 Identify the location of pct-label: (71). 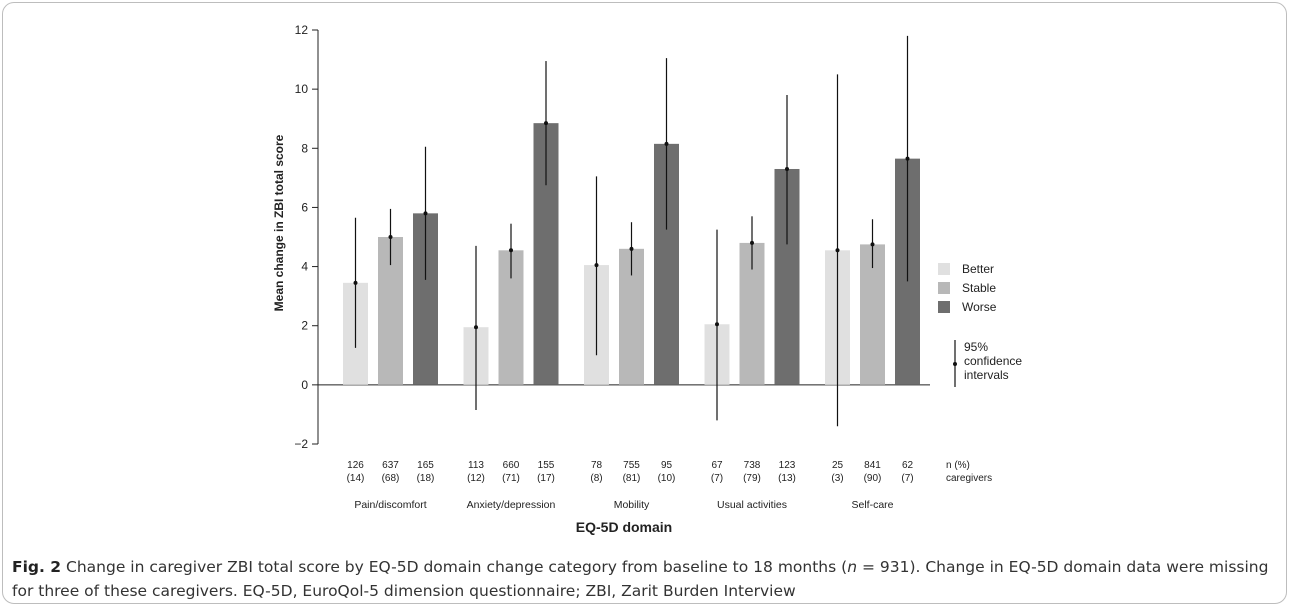
(511, 478).